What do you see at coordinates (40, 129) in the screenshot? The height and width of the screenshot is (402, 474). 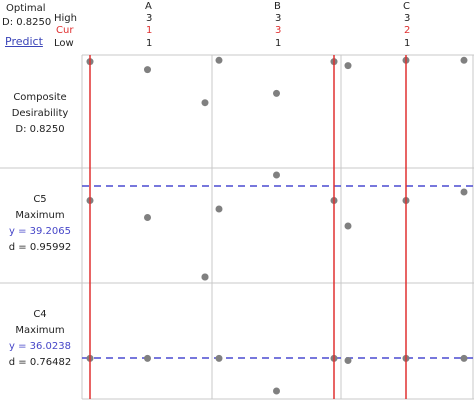 I see `composite-line3: D: 0.8250` at bounding box center [40, 129].